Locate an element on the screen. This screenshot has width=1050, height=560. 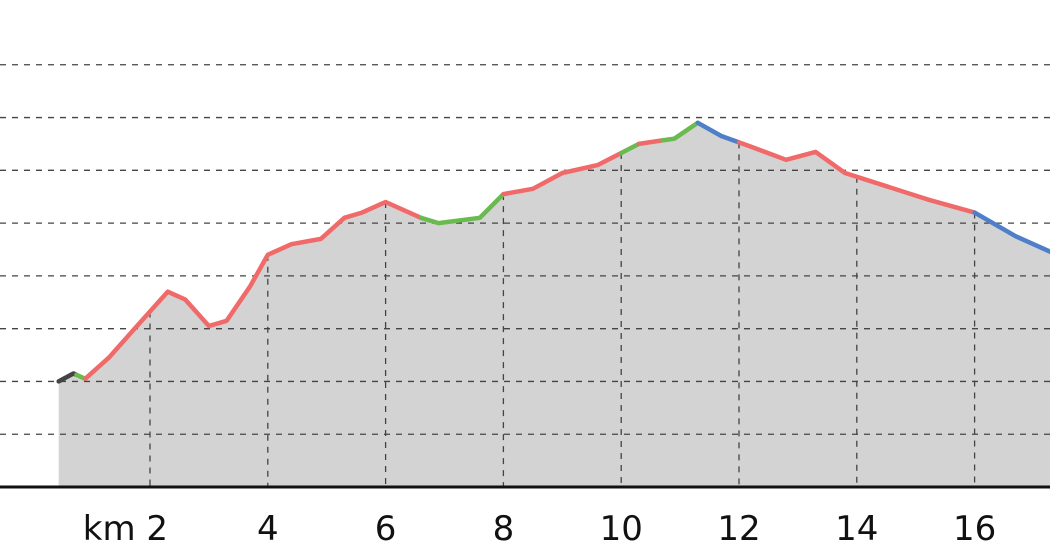
x-tick-label: 12 is located at coordinates (738, 529).